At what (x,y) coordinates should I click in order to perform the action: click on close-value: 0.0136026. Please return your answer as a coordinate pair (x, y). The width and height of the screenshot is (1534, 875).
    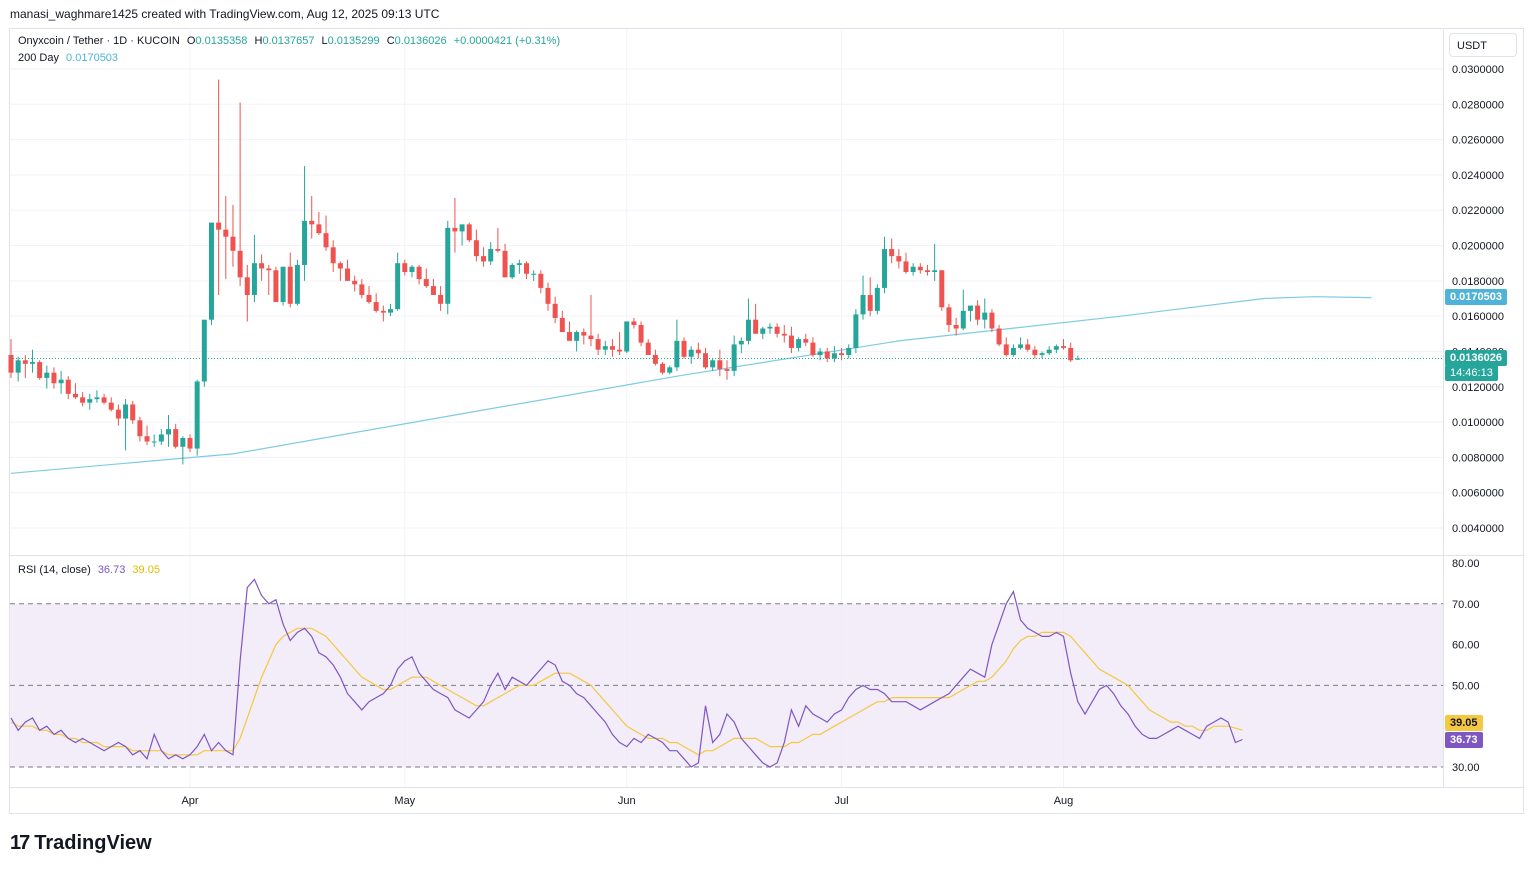
    Looking at the image, I should click on (420, 41).